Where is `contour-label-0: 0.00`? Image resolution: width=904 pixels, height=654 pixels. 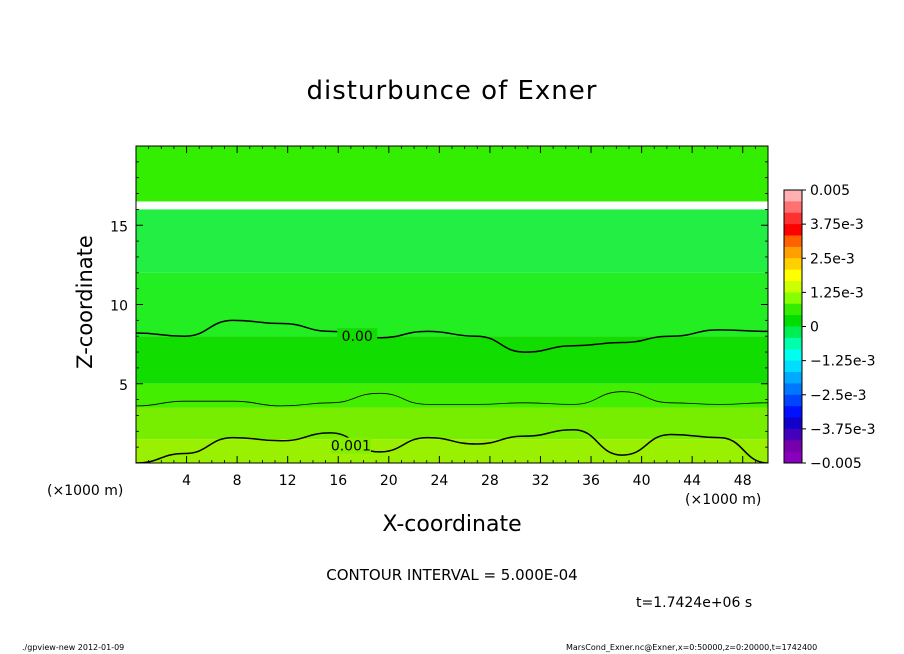 contour-label-0: 0.00 is located at coordinates (357, 337).